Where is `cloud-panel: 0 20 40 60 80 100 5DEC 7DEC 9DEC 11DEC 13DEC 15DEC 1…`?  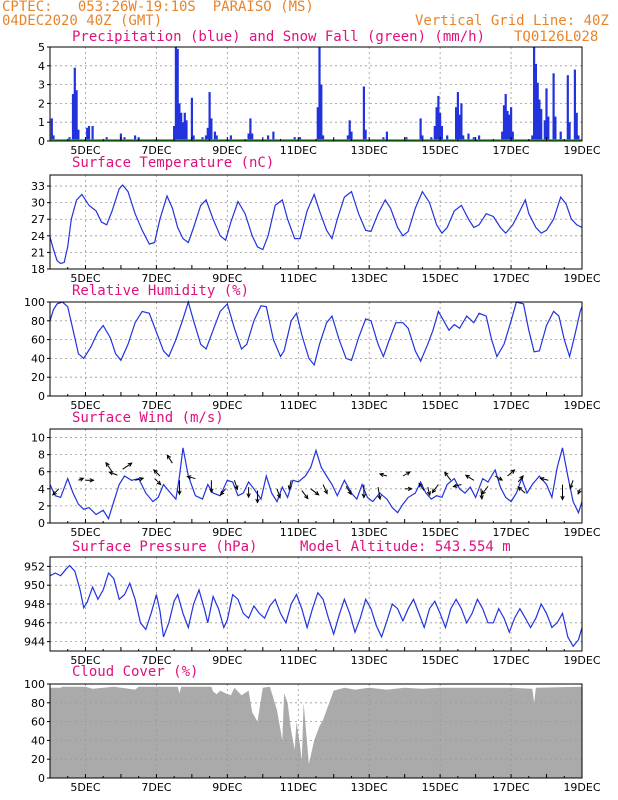
cloud-panel: 0 20 40 60 80 100 5DEC 7DEC 9DEC 11DEC 13DEC 15DEC 1… is located at coordinates (312, 736).